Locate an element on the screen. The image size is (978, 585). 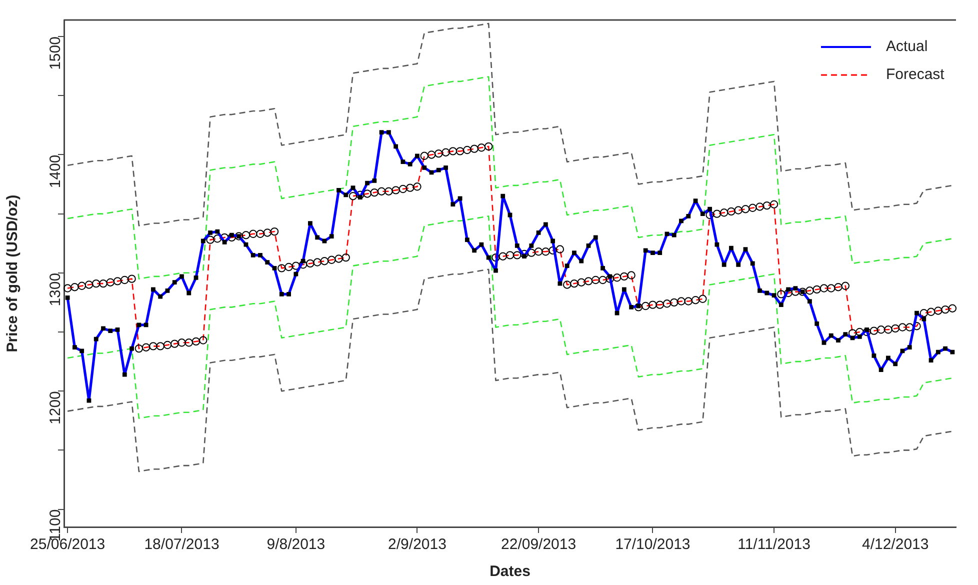
y-tick-label: 1500 is located at coordinates (55, 53).